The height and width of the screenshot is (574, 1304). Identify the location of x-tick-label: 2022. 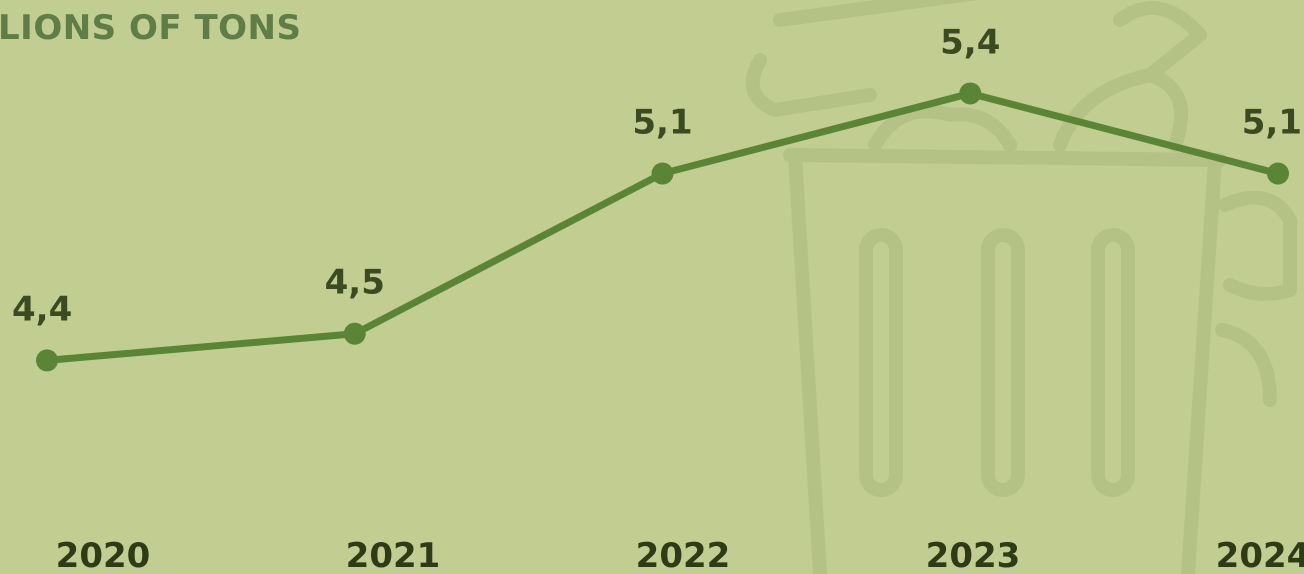
(683, 555).